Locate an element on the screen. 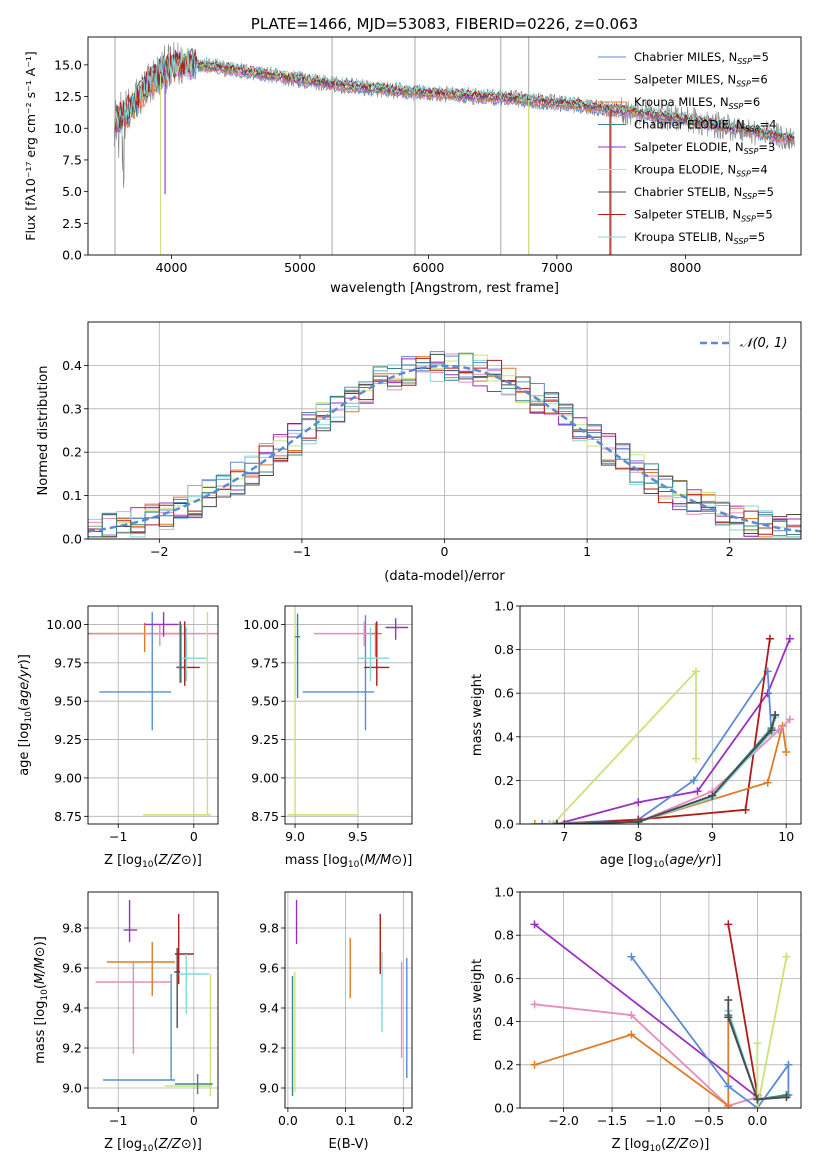 This screenshot has width=819, height=1170. y-tick-label: 0.8 is located at coordinates (504, 649).